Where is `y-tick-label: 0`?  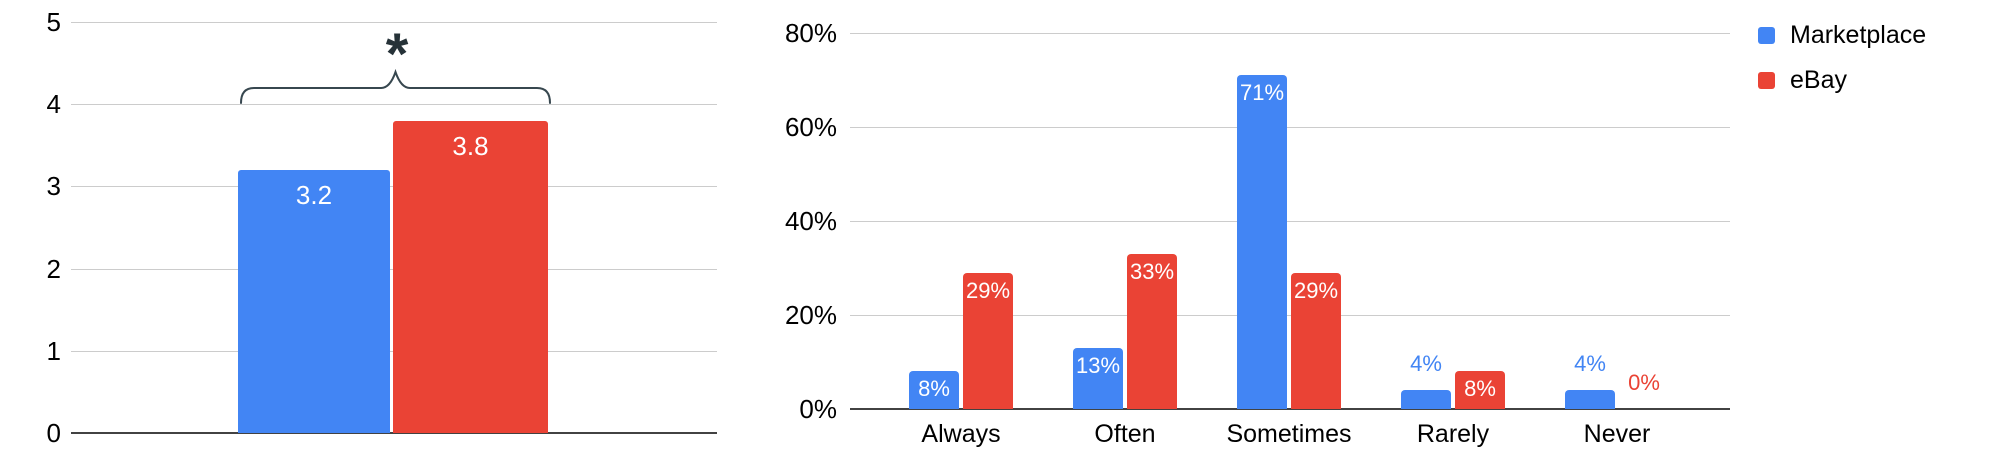
y-tick-label: 0 is located at coordinates (53, 433).